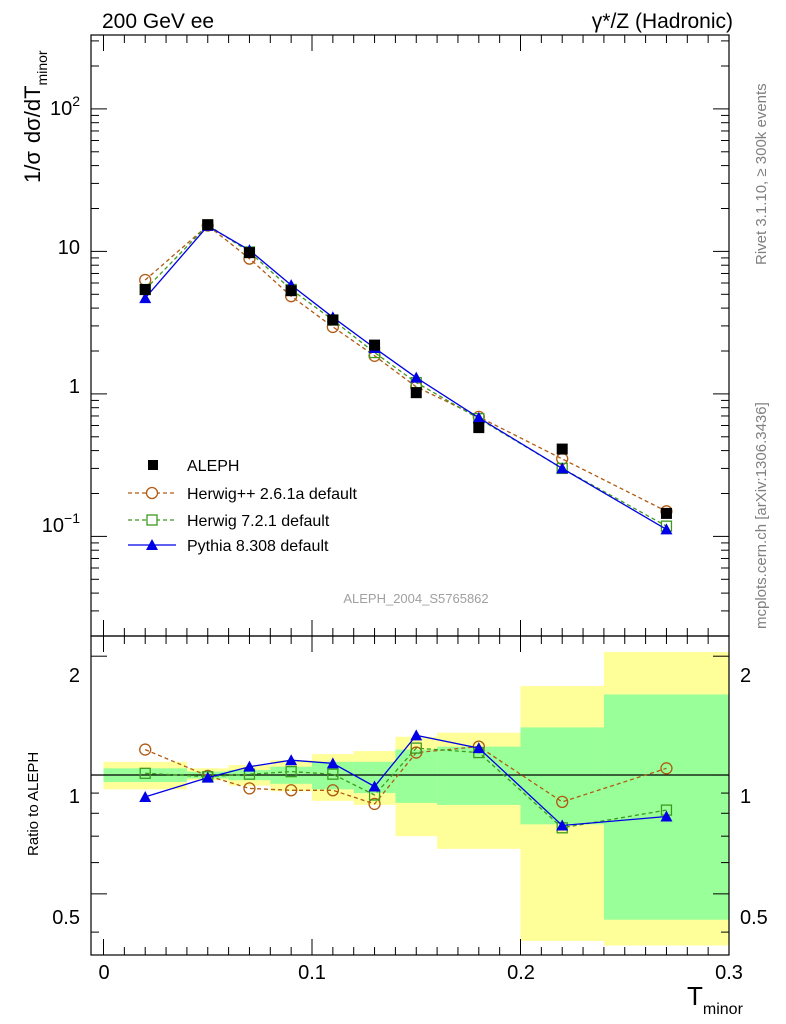 The image size is (786, 1024). I want to click on ratio-plot-series, so click(406, 781).